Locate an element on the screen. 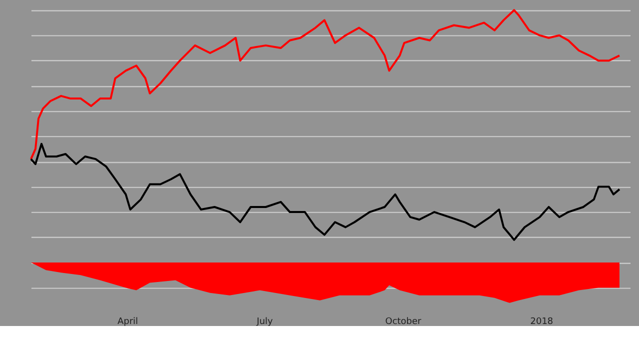 This screenshot has width=639, height=337. x-tick-label: July is located at coordinates (265, 322).